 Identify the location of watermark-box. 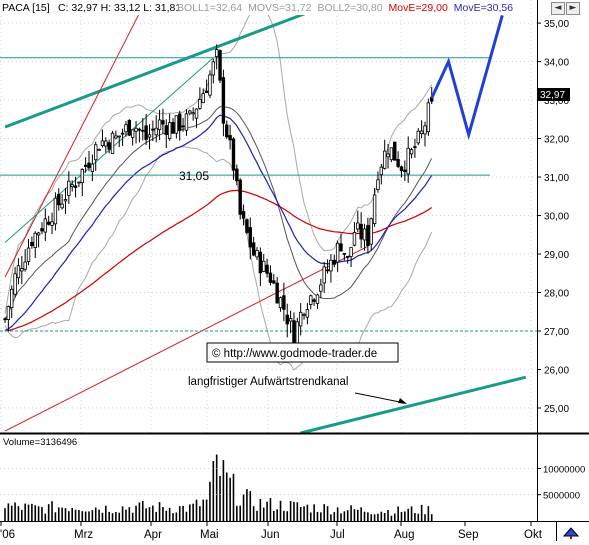
(302, 352).